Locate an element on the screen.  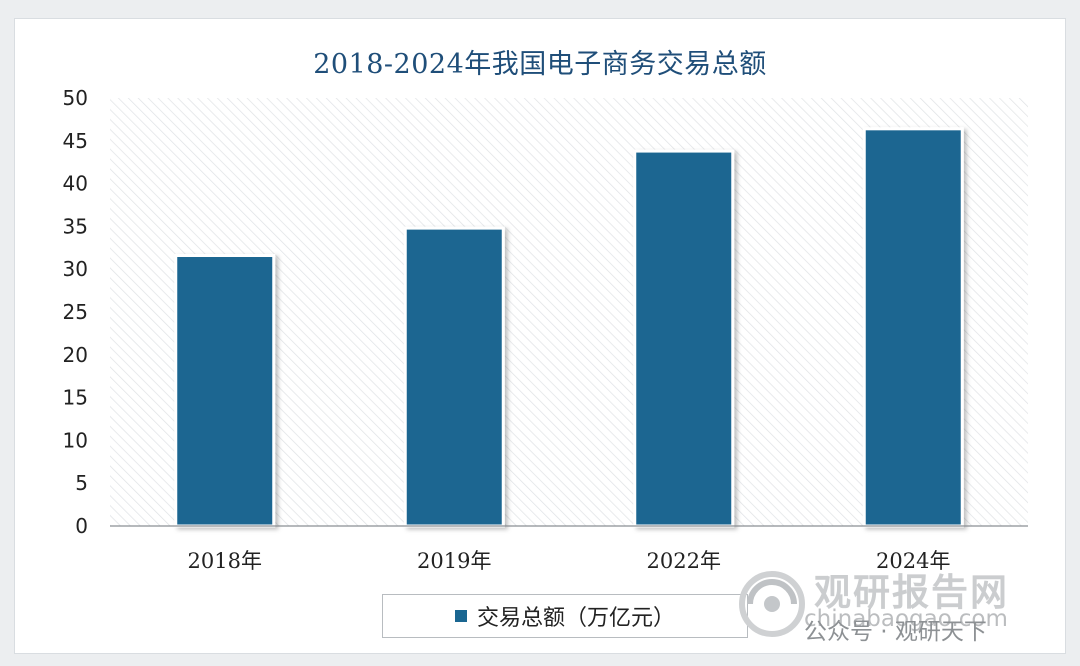
legend-label: 交易总额（万亿元） is located at coordinates (575, 618).